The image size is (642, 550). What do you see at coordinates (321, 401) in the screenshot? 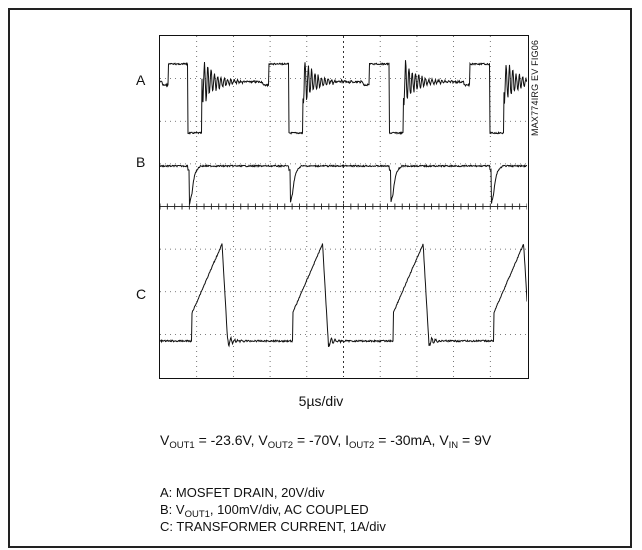
I see `timebase-label: 5µs/div` at bounding box center [321, 401].